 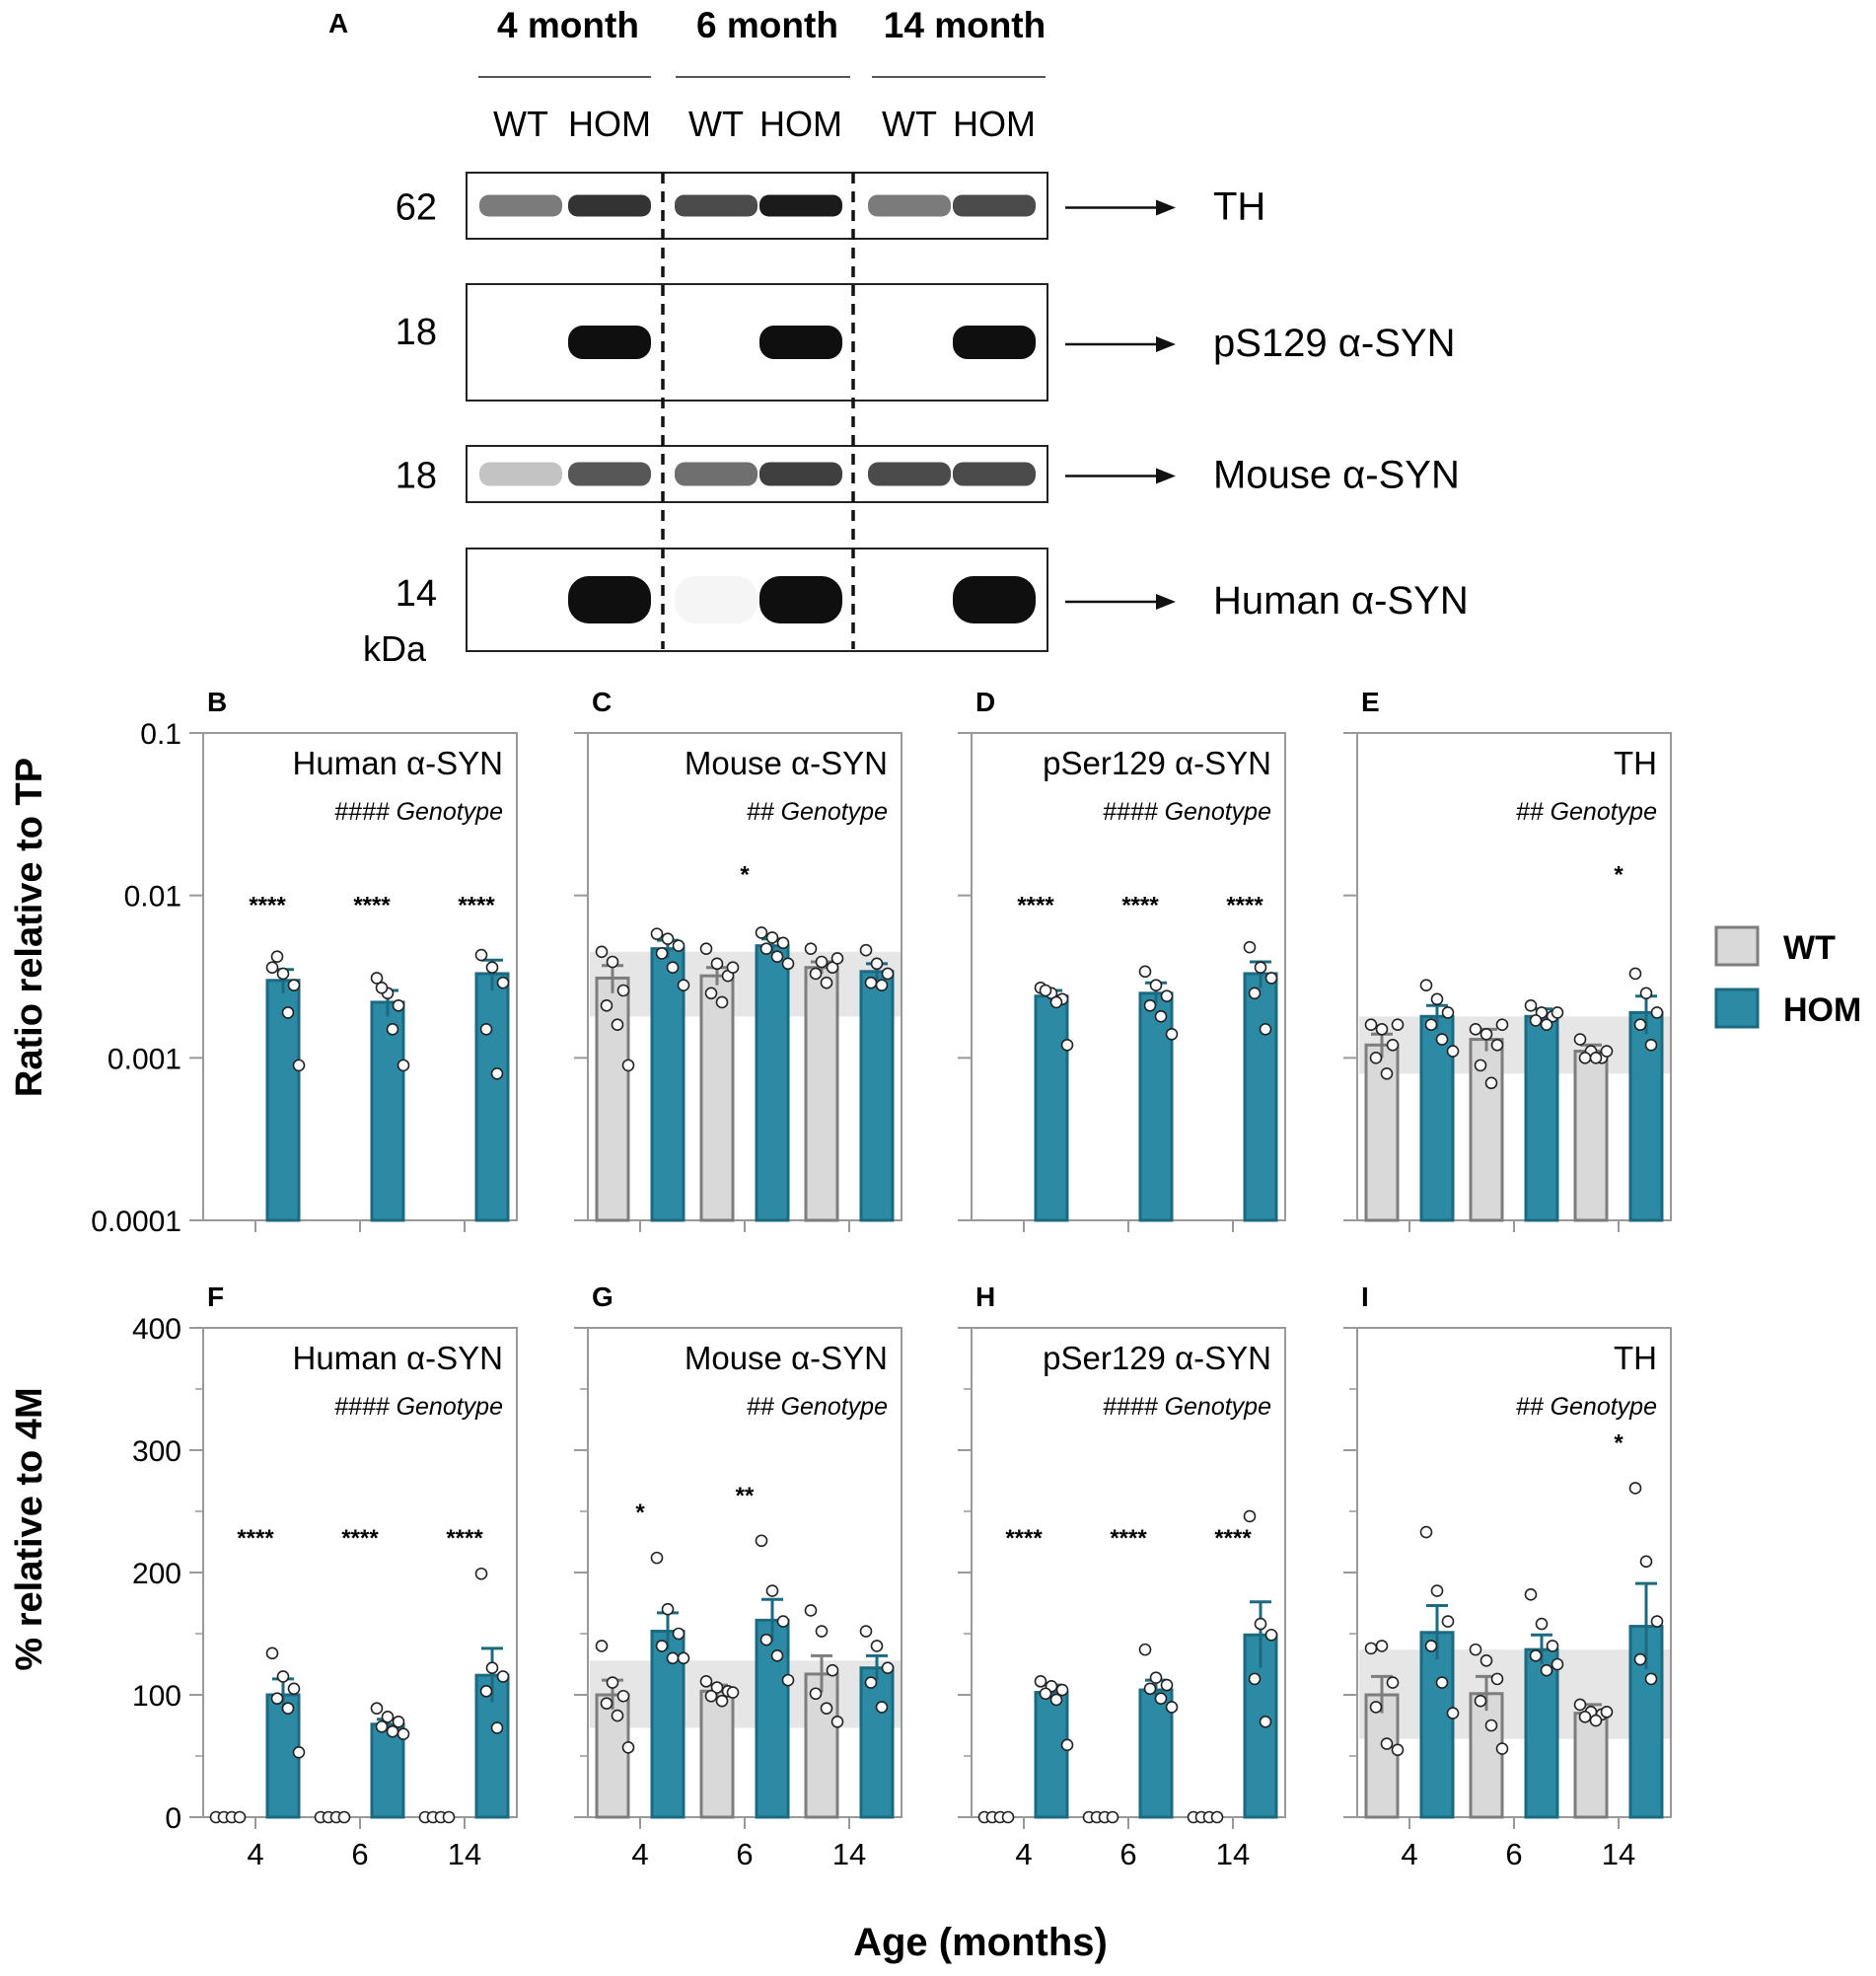 What do you see at coordinates (738, 959) in the screenshot?
I see `chart-panel-c: C Mouse α-SYN ## Genotype *` at bounding box center [738, 959].